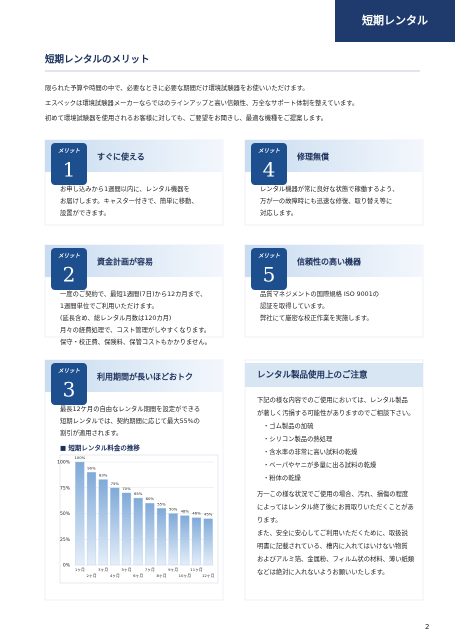 Image resolution: width=455 pixels, height=644 pixels. I want to click on x-tick-label: 8ヶ月, so click(161, 575).